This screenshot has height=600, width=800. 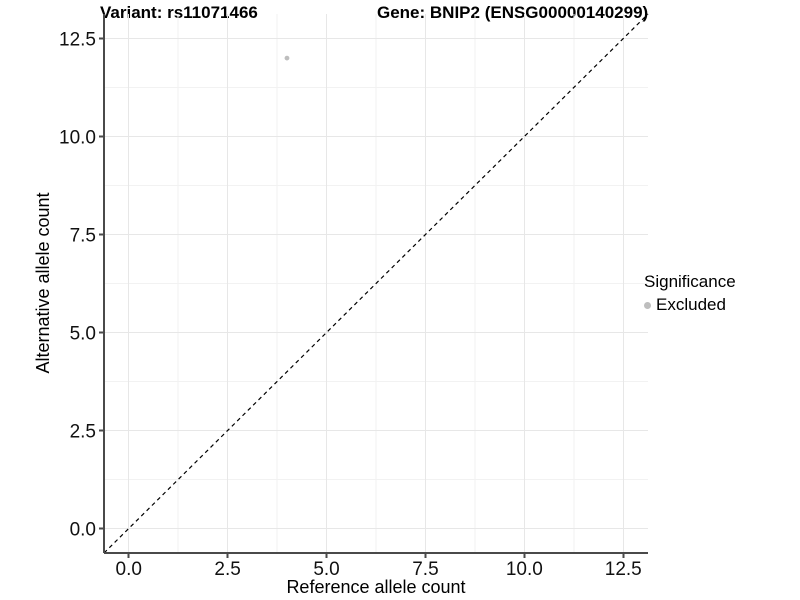 I want to click on legend-items: Excluded, so click(x=690, y=305).